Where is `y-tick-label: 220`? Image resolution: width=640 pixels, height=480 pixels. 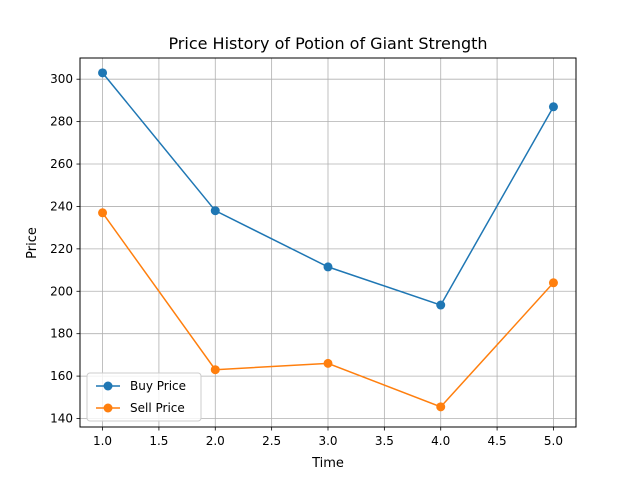
y-tick-label: 220 is located at coordinates (61, 249).